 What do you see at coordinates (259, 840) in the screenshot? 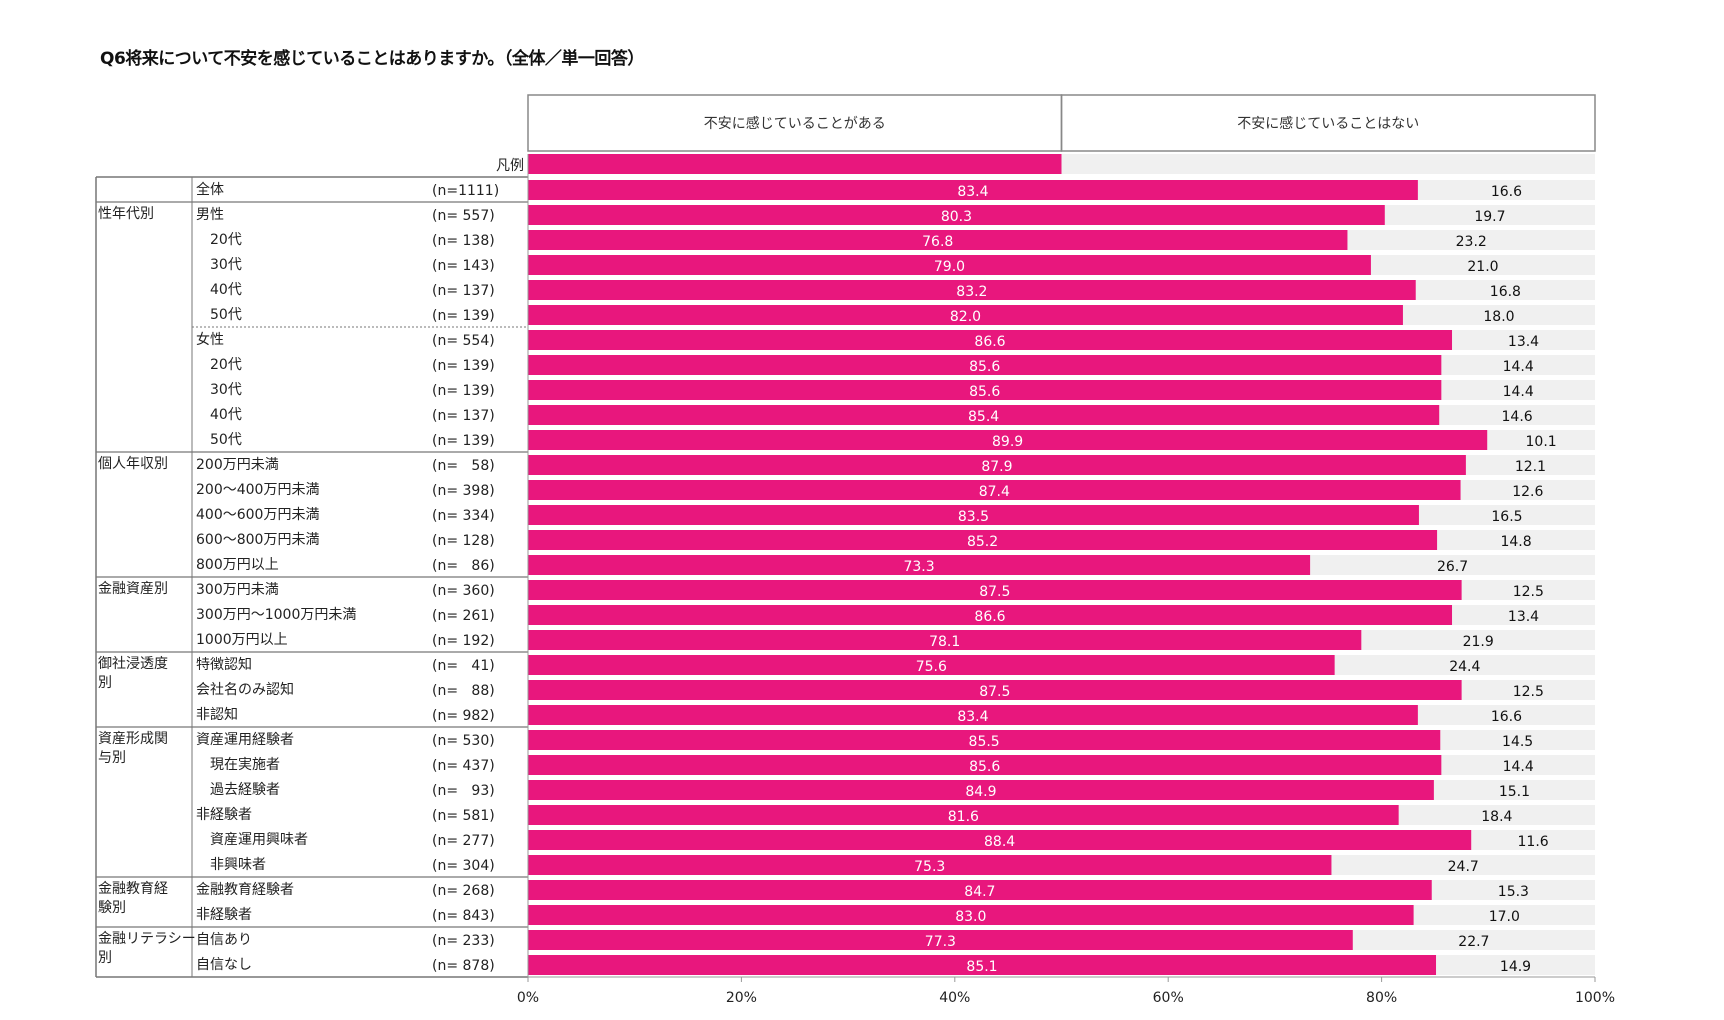
I see `row-label: 資産運用興味者` at bounding box center [259, 840].